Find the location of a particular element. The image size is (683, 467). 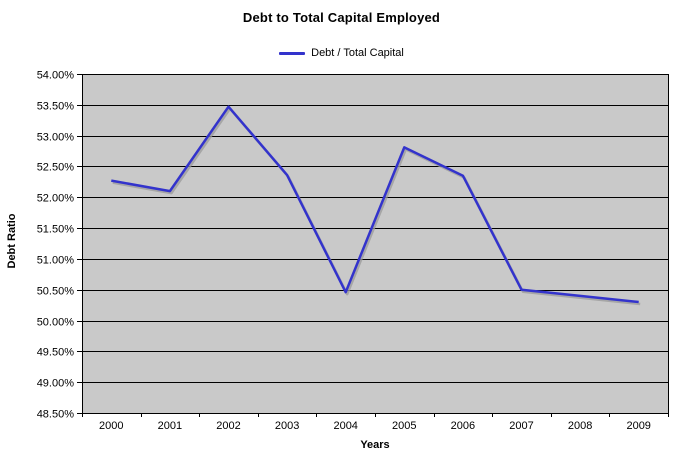

y-tick-label: 52.00% is located at coordinates (56, 199).